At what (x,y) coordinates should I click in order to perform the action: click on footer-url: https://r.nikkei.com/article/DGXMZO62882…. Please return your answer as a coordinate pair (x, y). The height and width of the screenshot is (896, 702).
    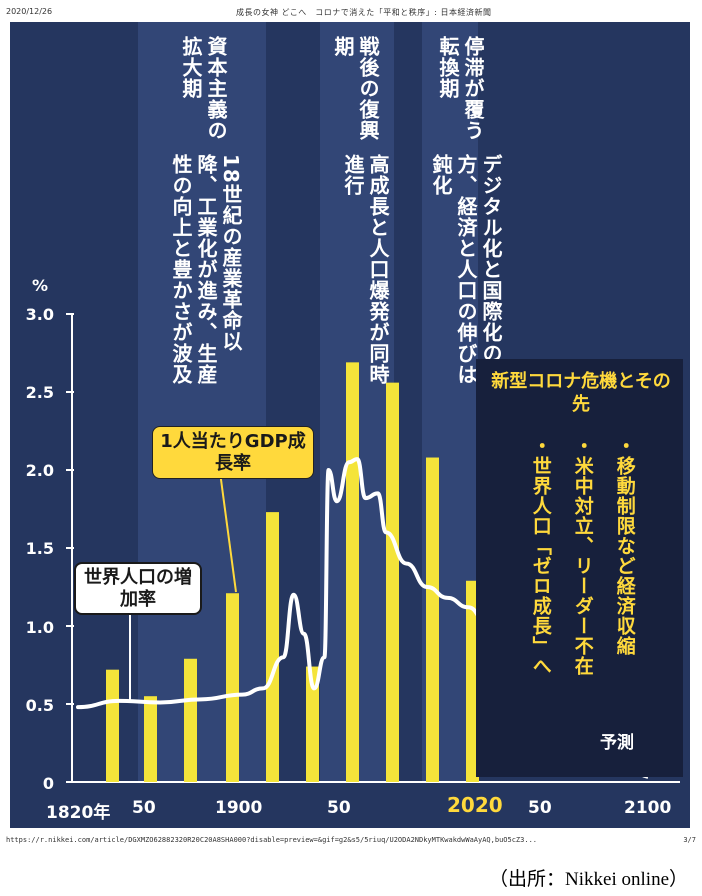
    Looking at the image, I should click on (272, 840).